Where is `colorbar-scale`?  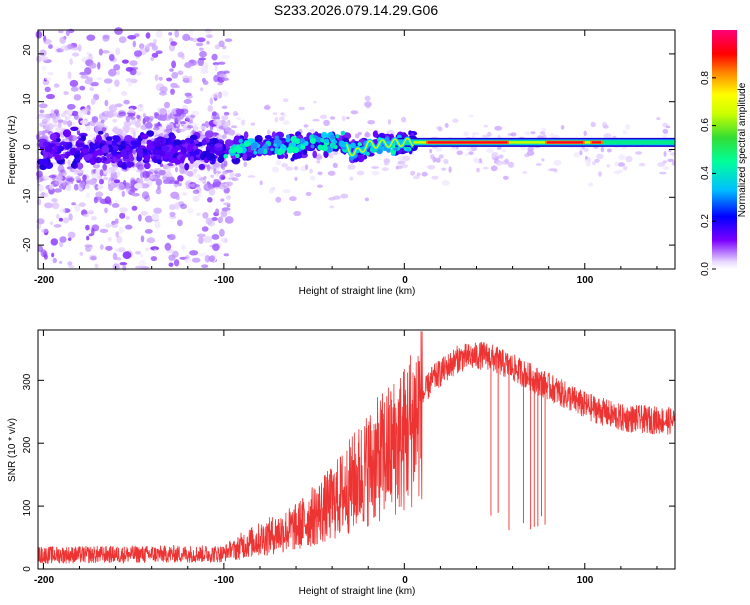 colorbar-scale is located at coordinates (724, 149).